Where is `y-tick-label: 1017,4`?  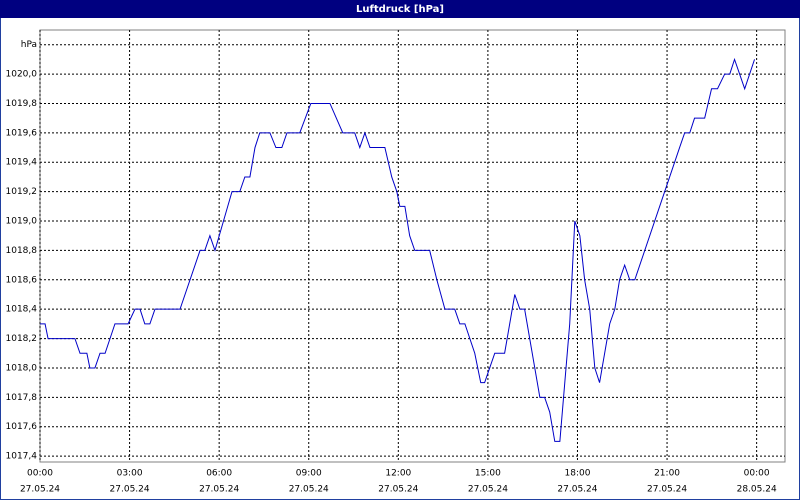
y-tick-label: 1017,4 is located at coordinates (22, 457).